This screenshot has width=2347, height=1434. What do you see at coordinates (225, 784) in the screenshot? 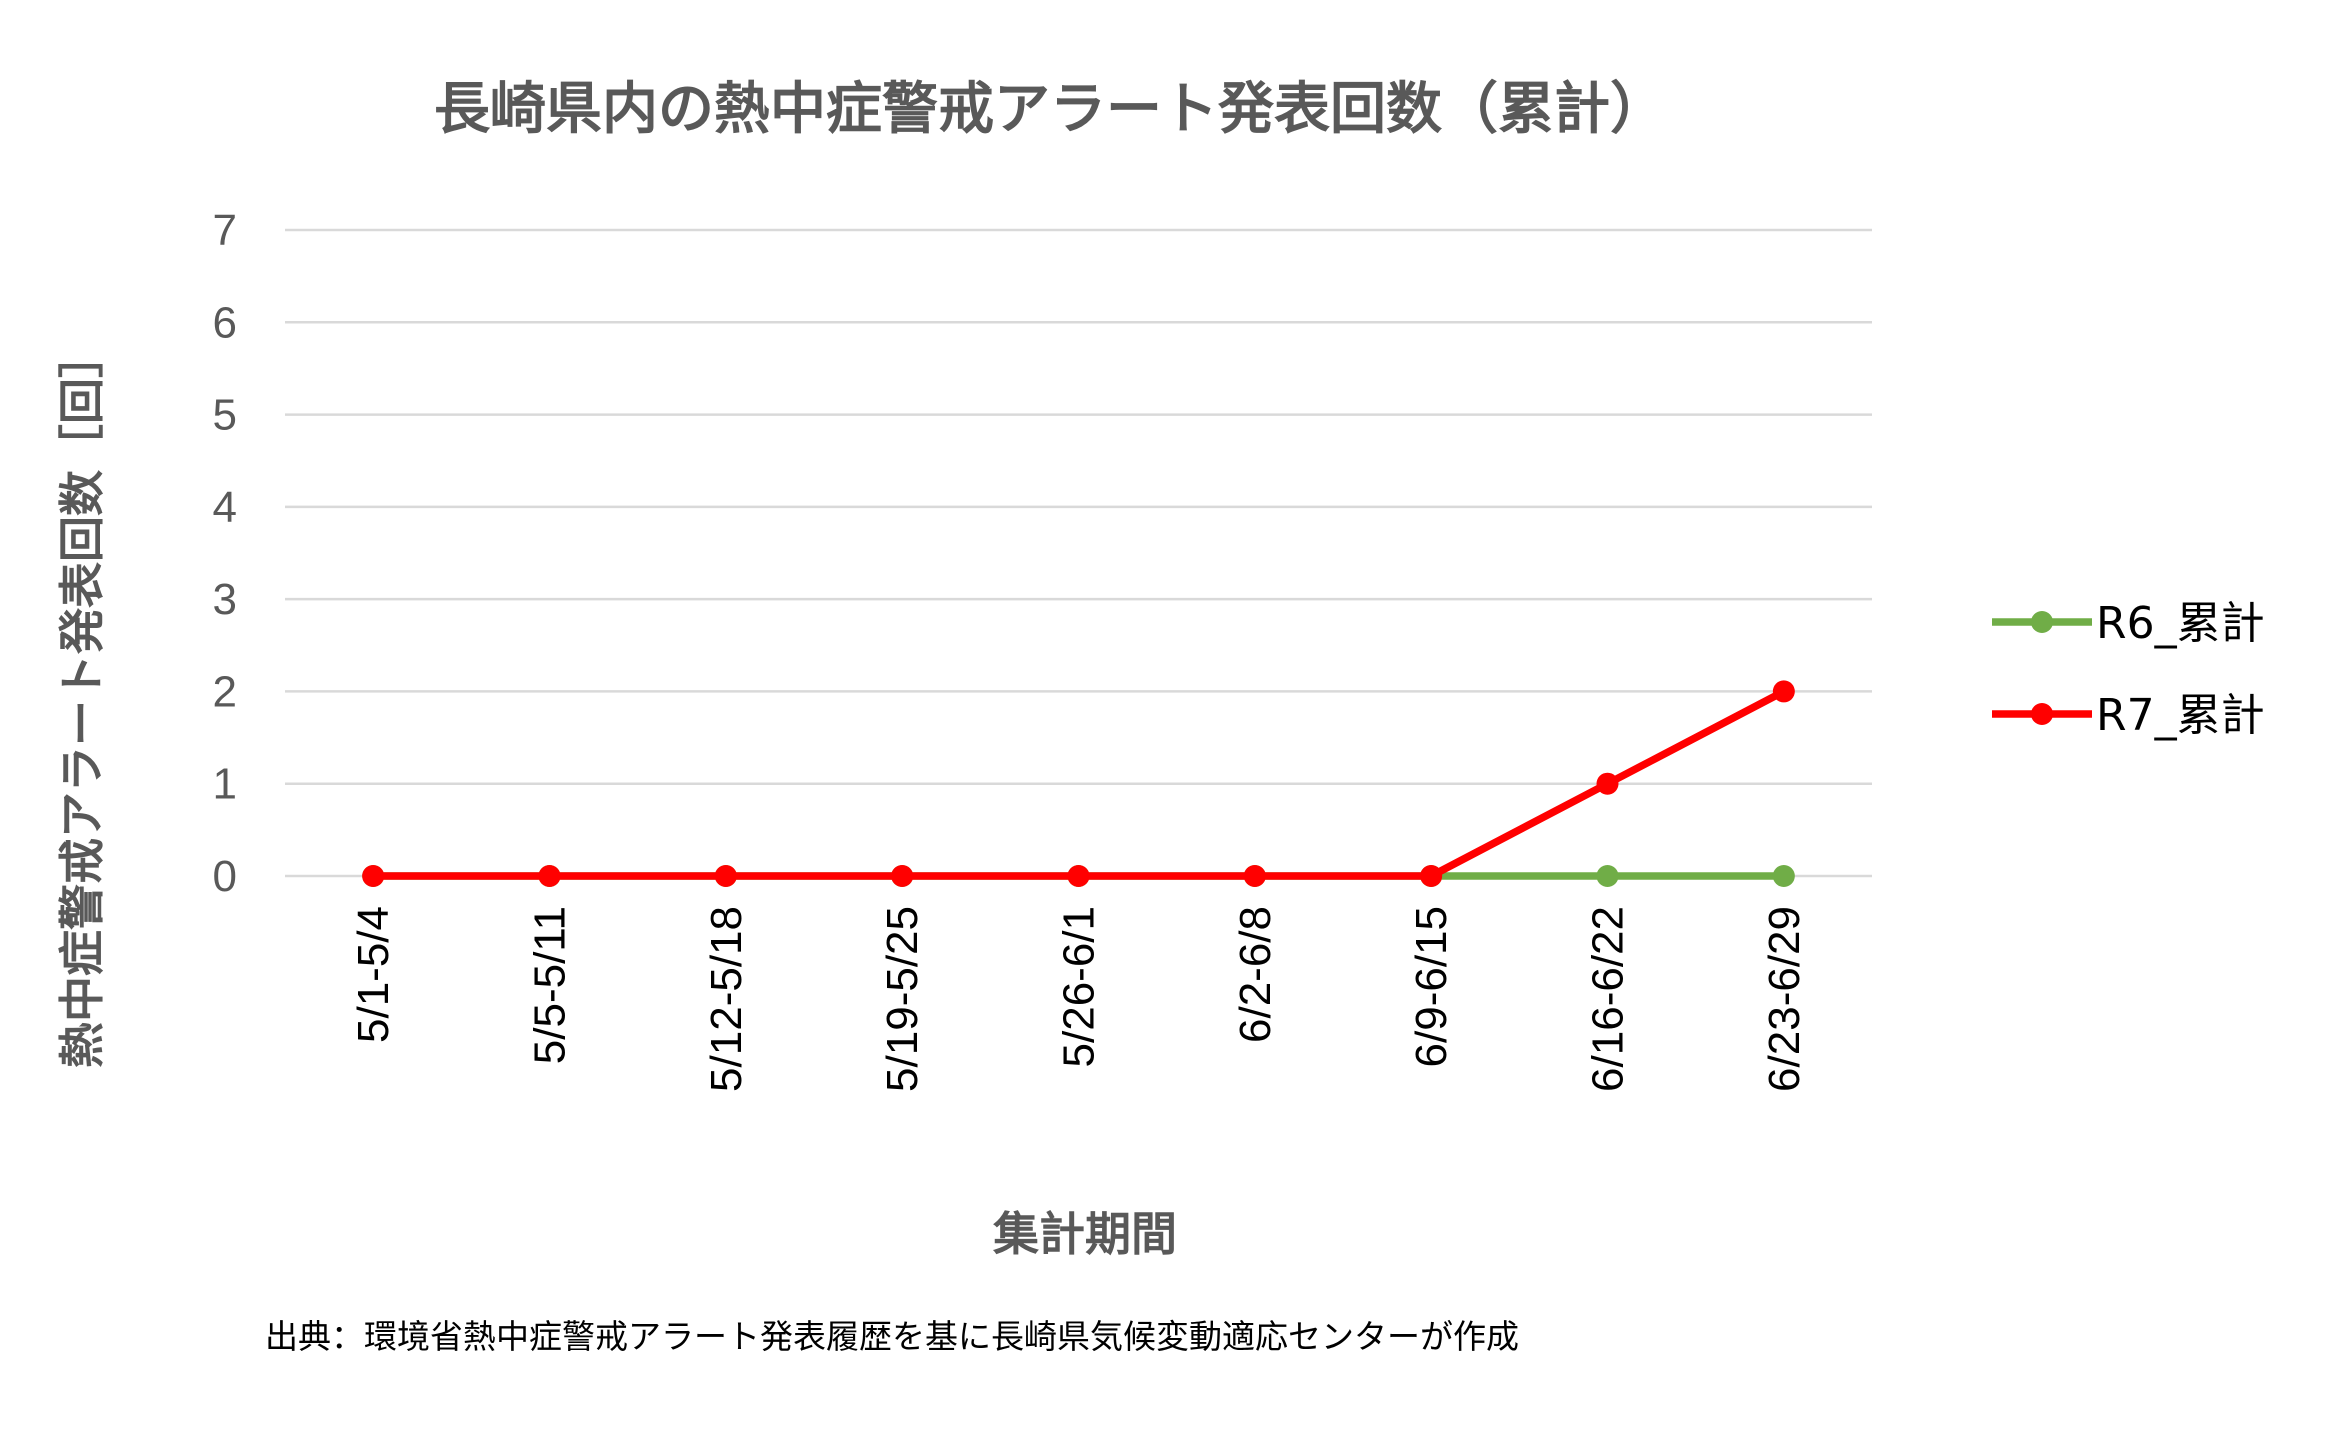
I see `y-tick-label: 1` at bounding box center [225, 784].